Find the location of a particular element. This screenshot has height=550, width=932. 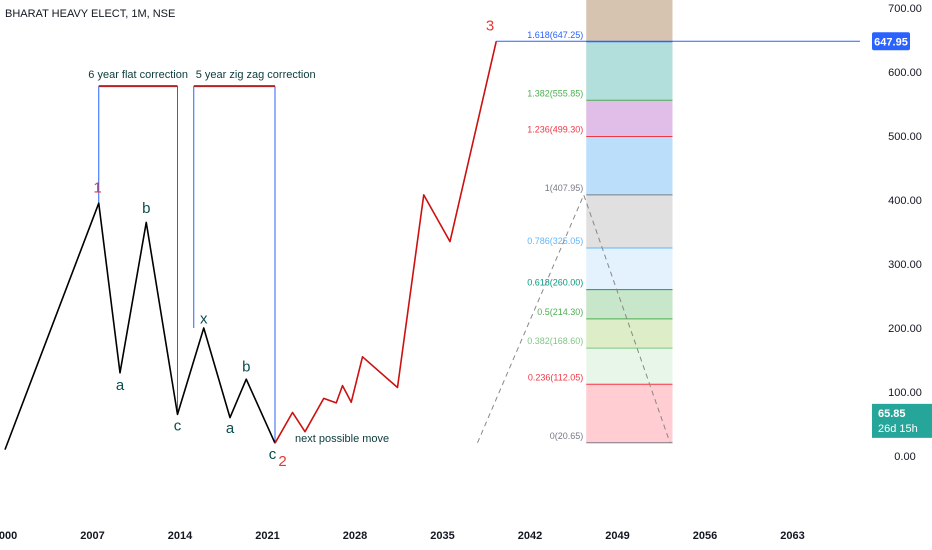

fib-zone-1.236 is located at coordinates (629, 165).